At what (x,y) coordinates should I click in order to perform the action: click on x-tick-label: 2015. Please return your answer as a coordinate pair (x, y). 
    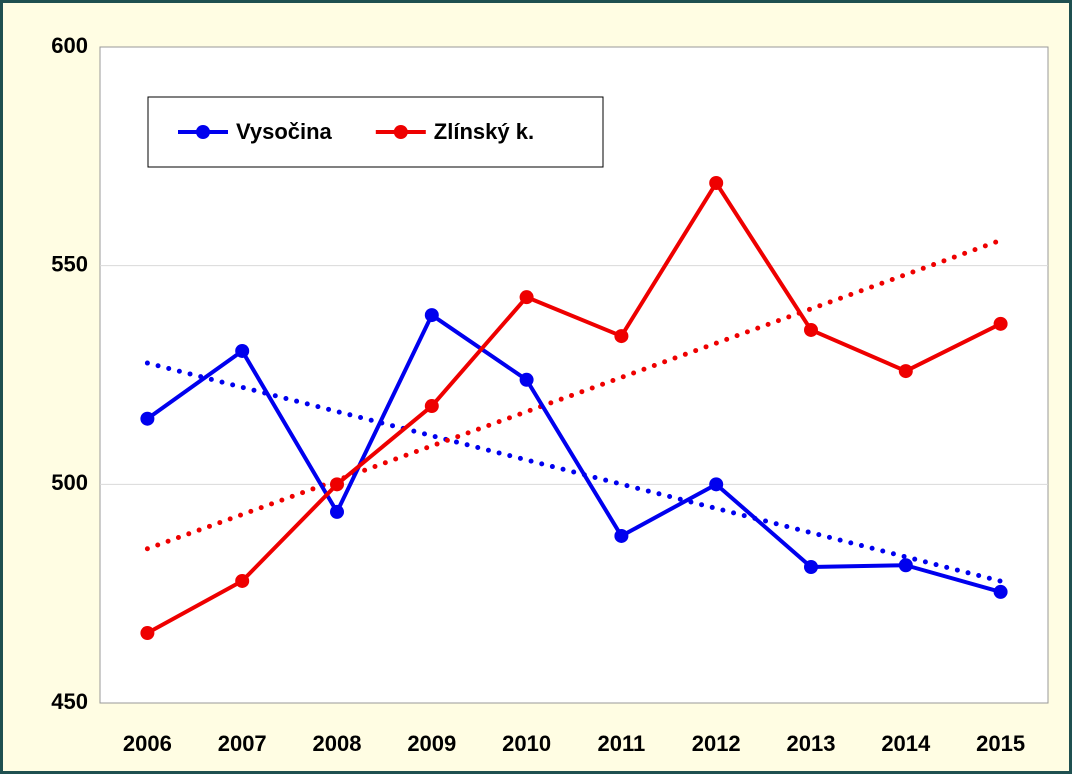
    Looking at the image, I should click on (1000, 743).